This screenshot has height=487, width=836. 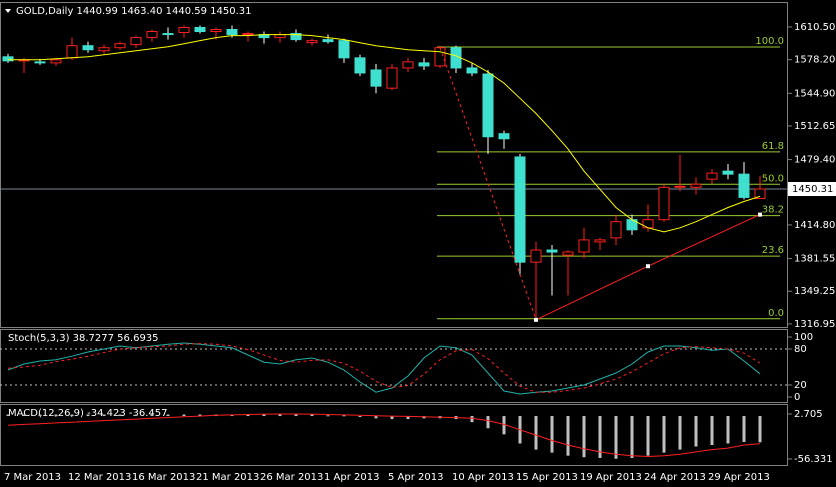 I want to click on x-tick-label: 16 Mar 2013, so click(x=163, y=477).